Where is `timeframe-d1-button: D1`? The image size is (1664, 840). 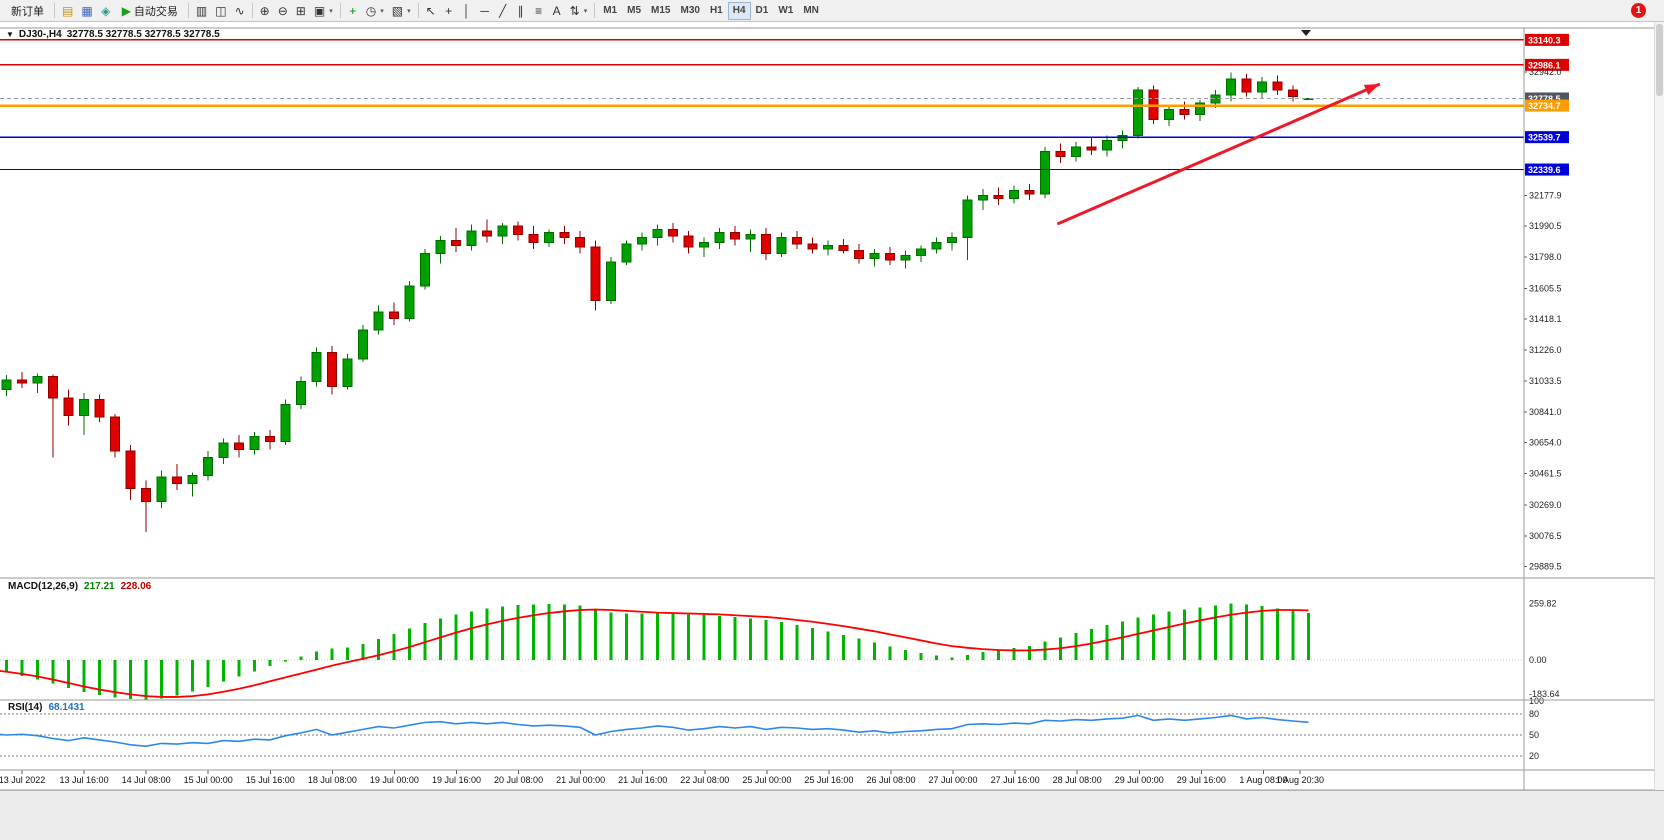 timeframe-d1-button: D1 is located at coordinates (762, 11).